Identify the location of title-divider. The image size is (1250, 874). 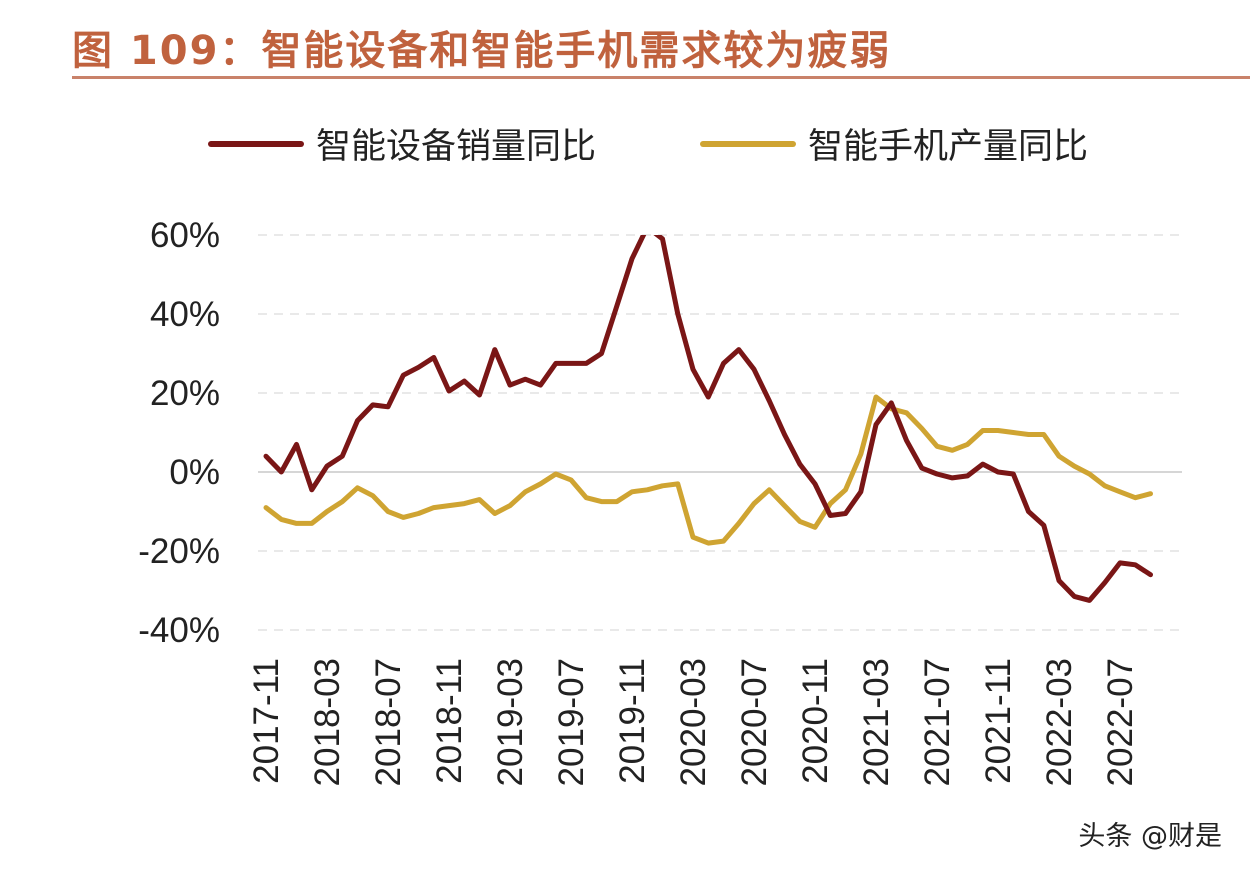
(661, 77).